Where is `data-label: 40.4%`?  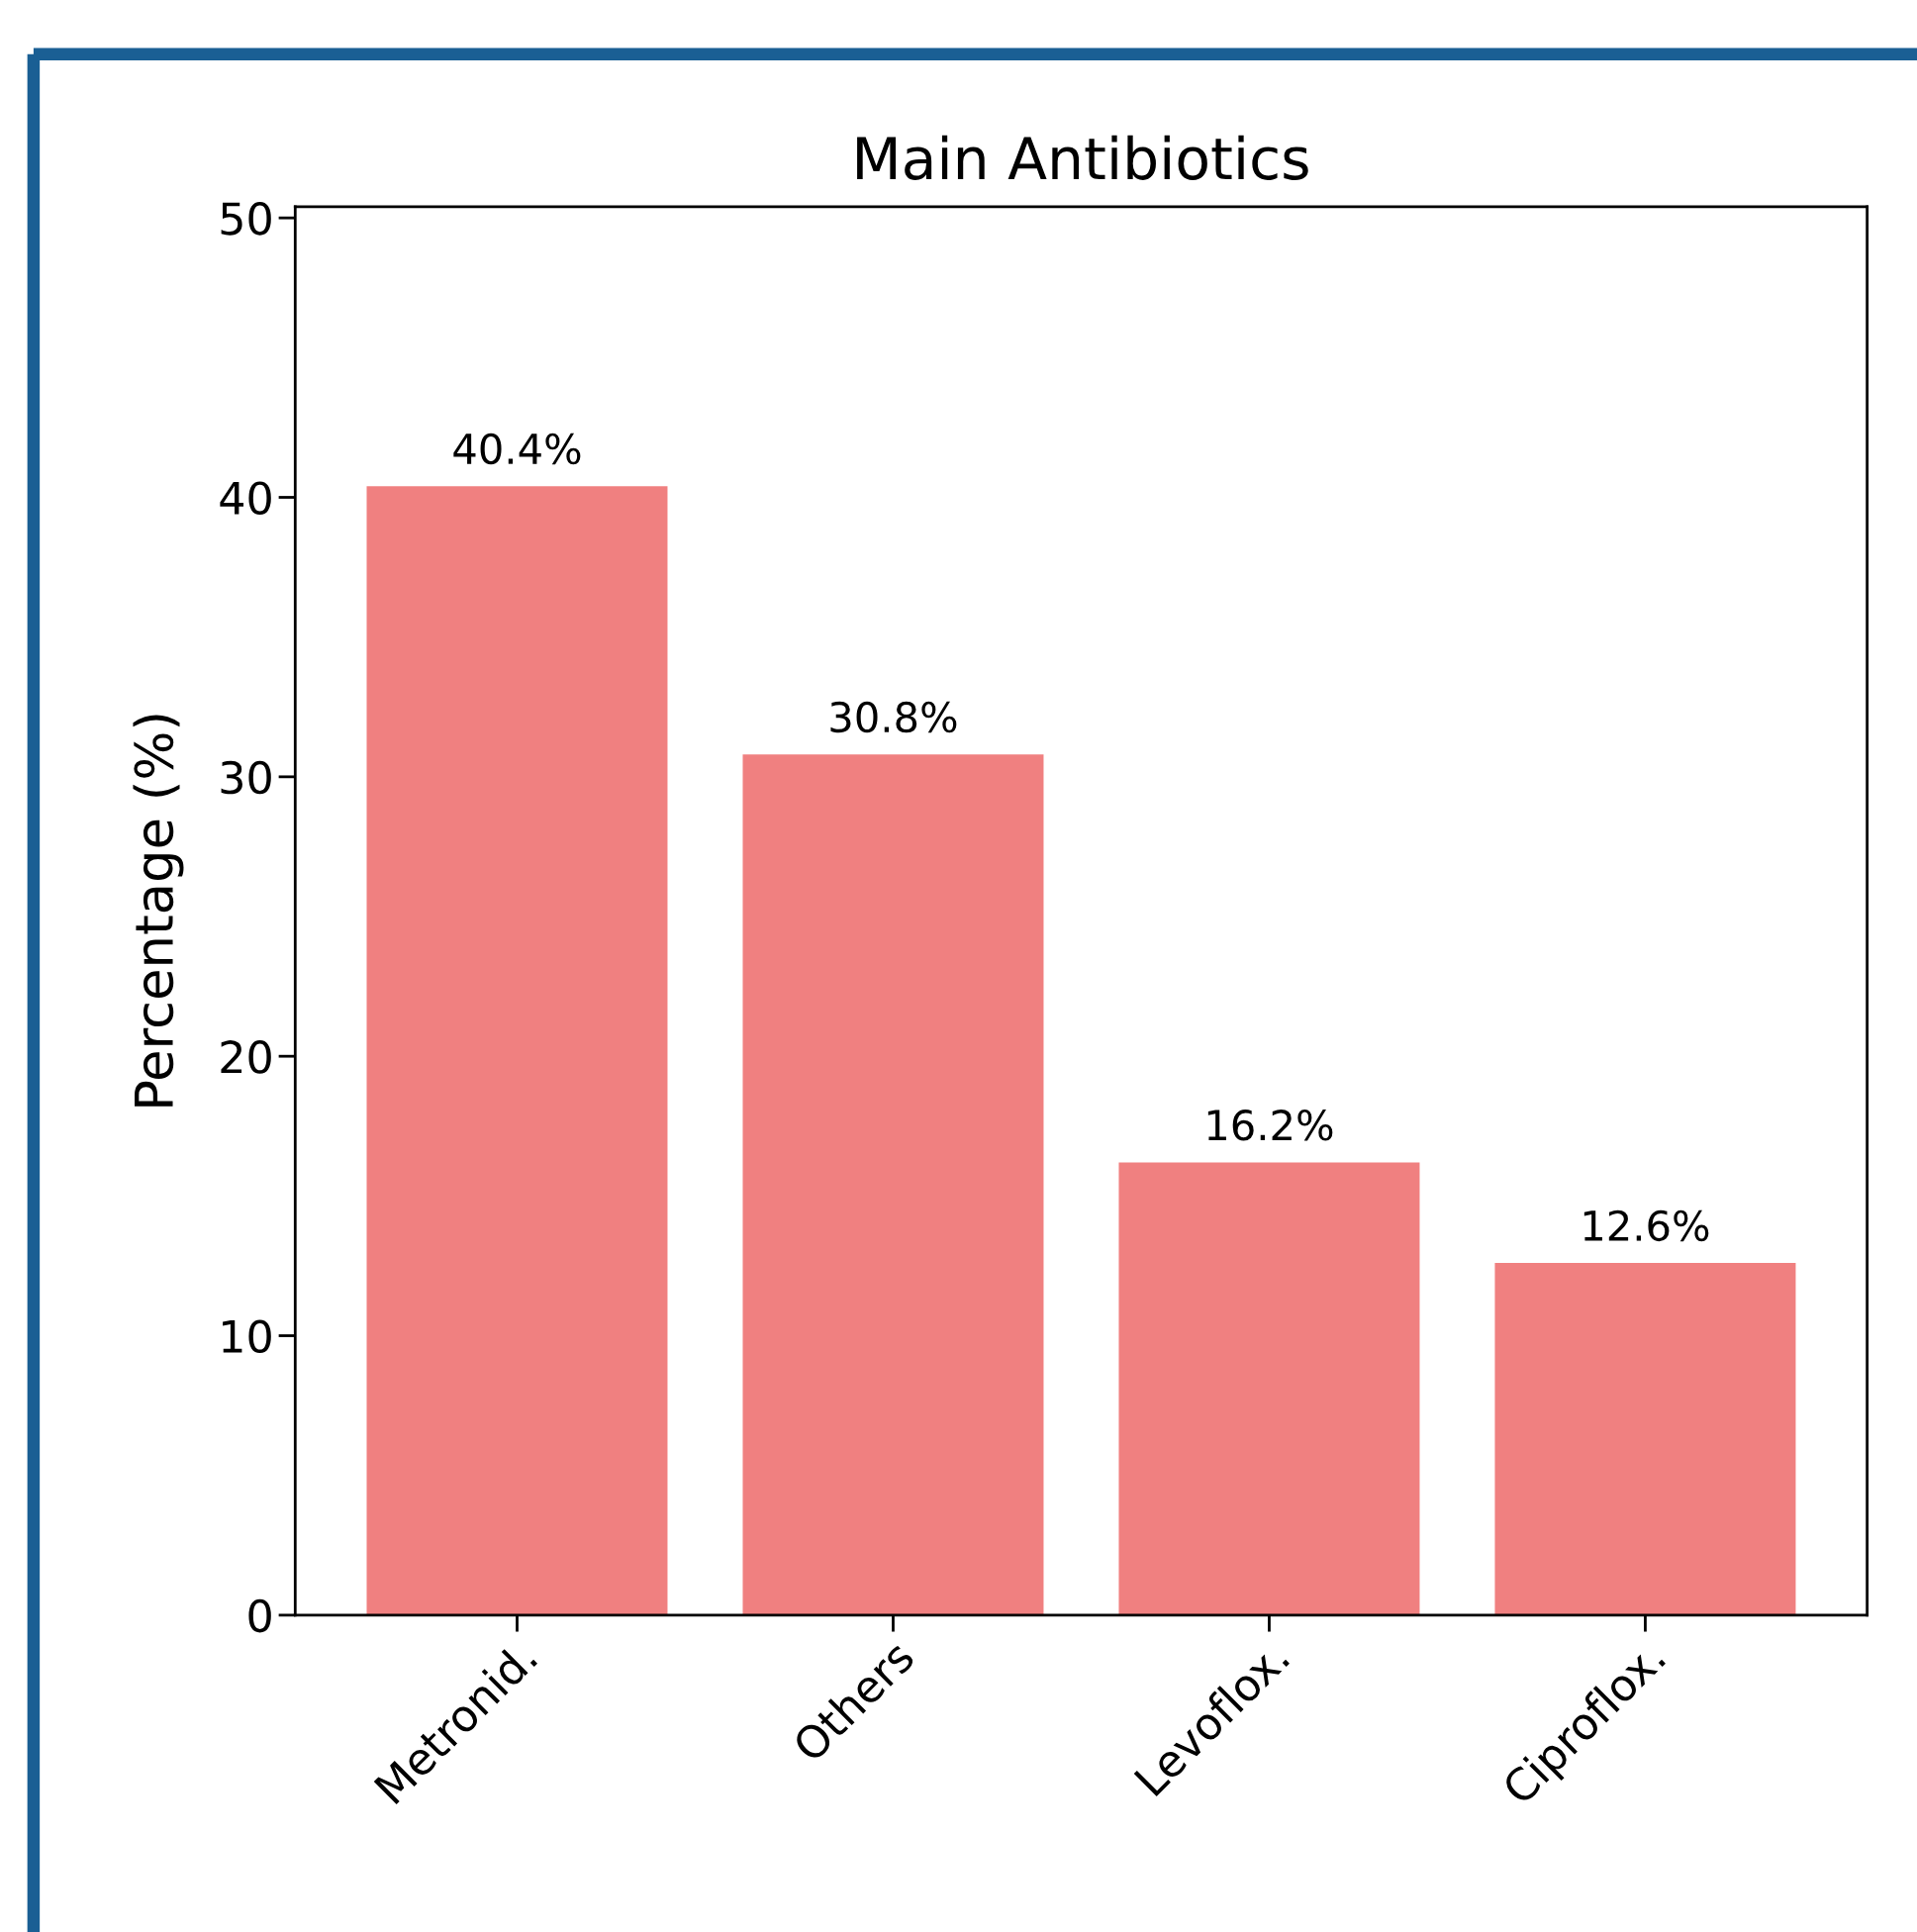 data-label: 40.4% is located at coordinates (517, 449).